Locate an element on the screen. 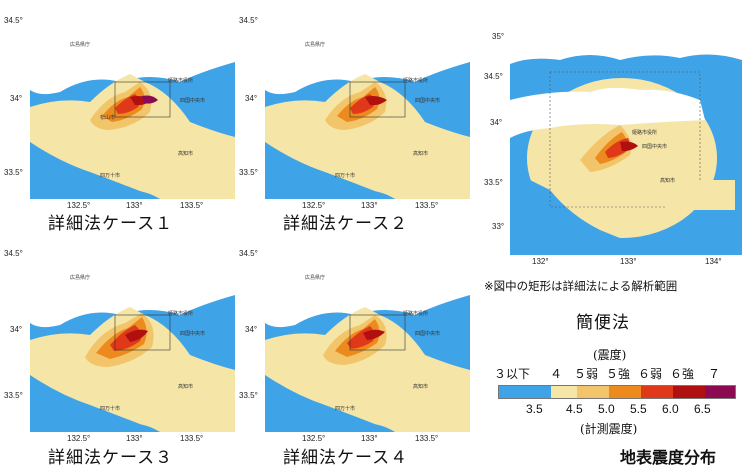 This screenshot has width=753, height=471. case-2-label: 詳細法ケース２ is located at coordinates (346, 224).